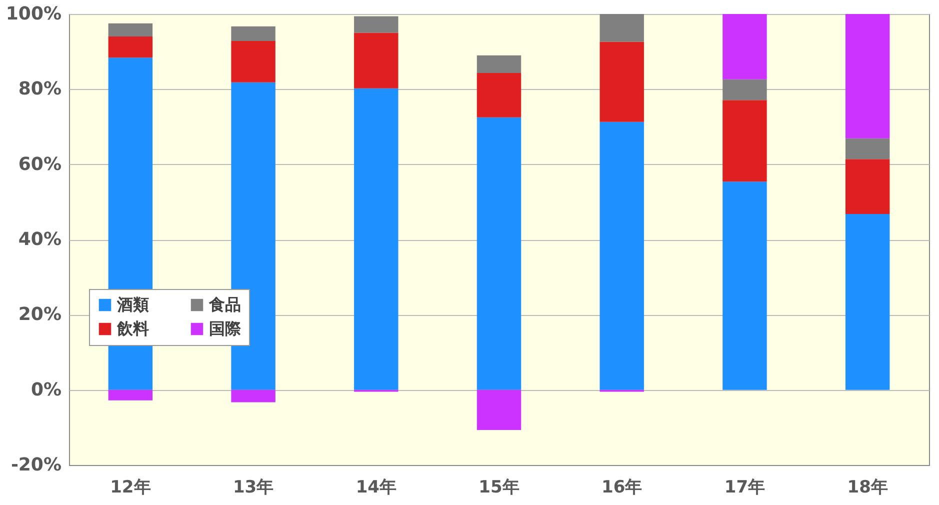 The width and height of the screenshot is (939, 505). What do you see at coordinates (40, 239) in the screenshot?
I see `y-tick-label: 40%` at bounding box center [40, 239].